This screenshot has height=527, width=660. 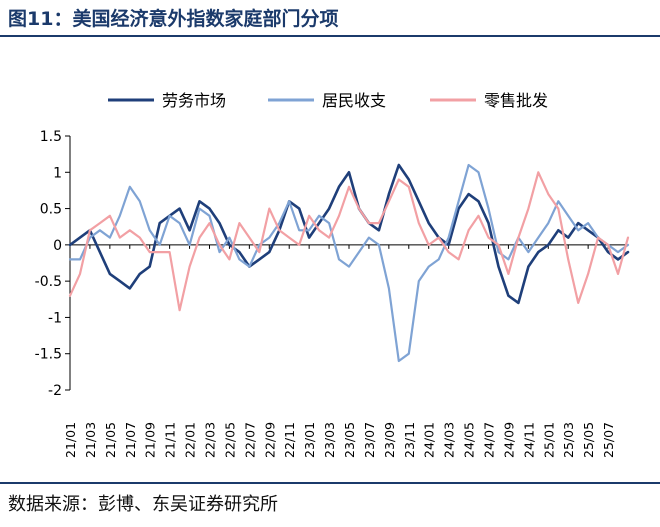 What do you see at coordinates (57, 246) in the screenshot?
I see `y-tick-label: 0` at bounding box center [57, 246].